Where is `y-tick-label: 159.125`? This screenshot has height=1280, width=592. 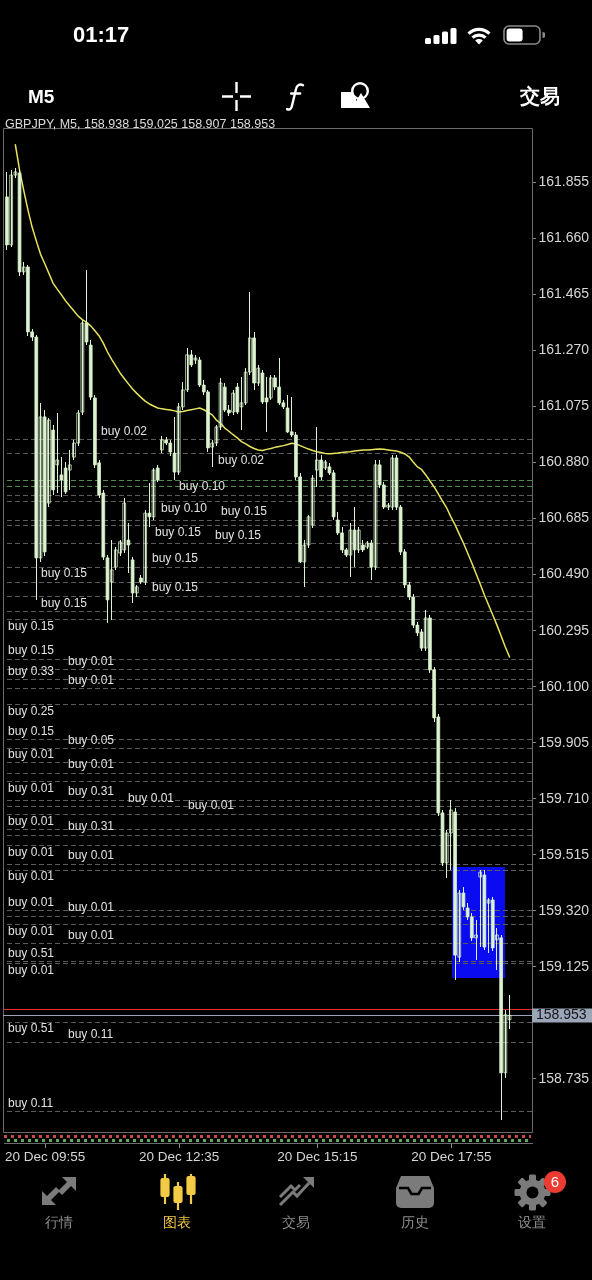 y-tick-label: 159.125 is located at coordinates (564, 965).